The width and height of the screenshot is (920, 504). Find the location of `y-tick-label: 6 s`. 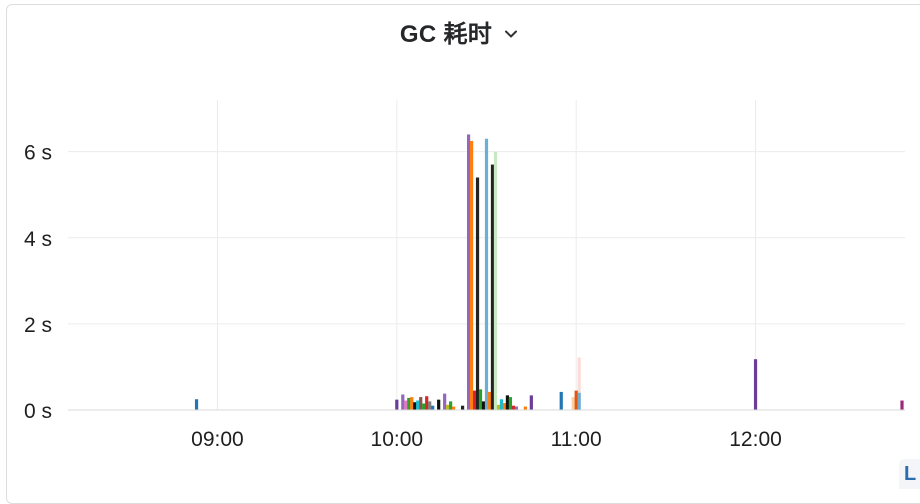

y-tick-label: 6 s is located at coordinates (38, 153).